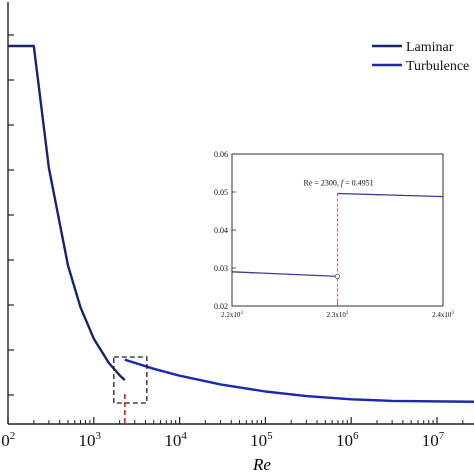 This screenshot has width=474, height=474. Describe the element at coordinates (299, 380) in the screenshot. I see `series-turbulence` at that location.